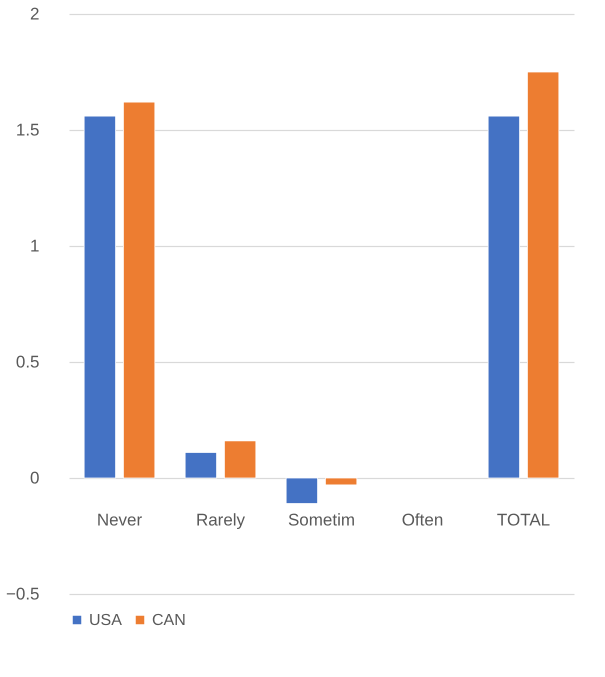  I want to click on legend-label: CAN, so click(169, 620).